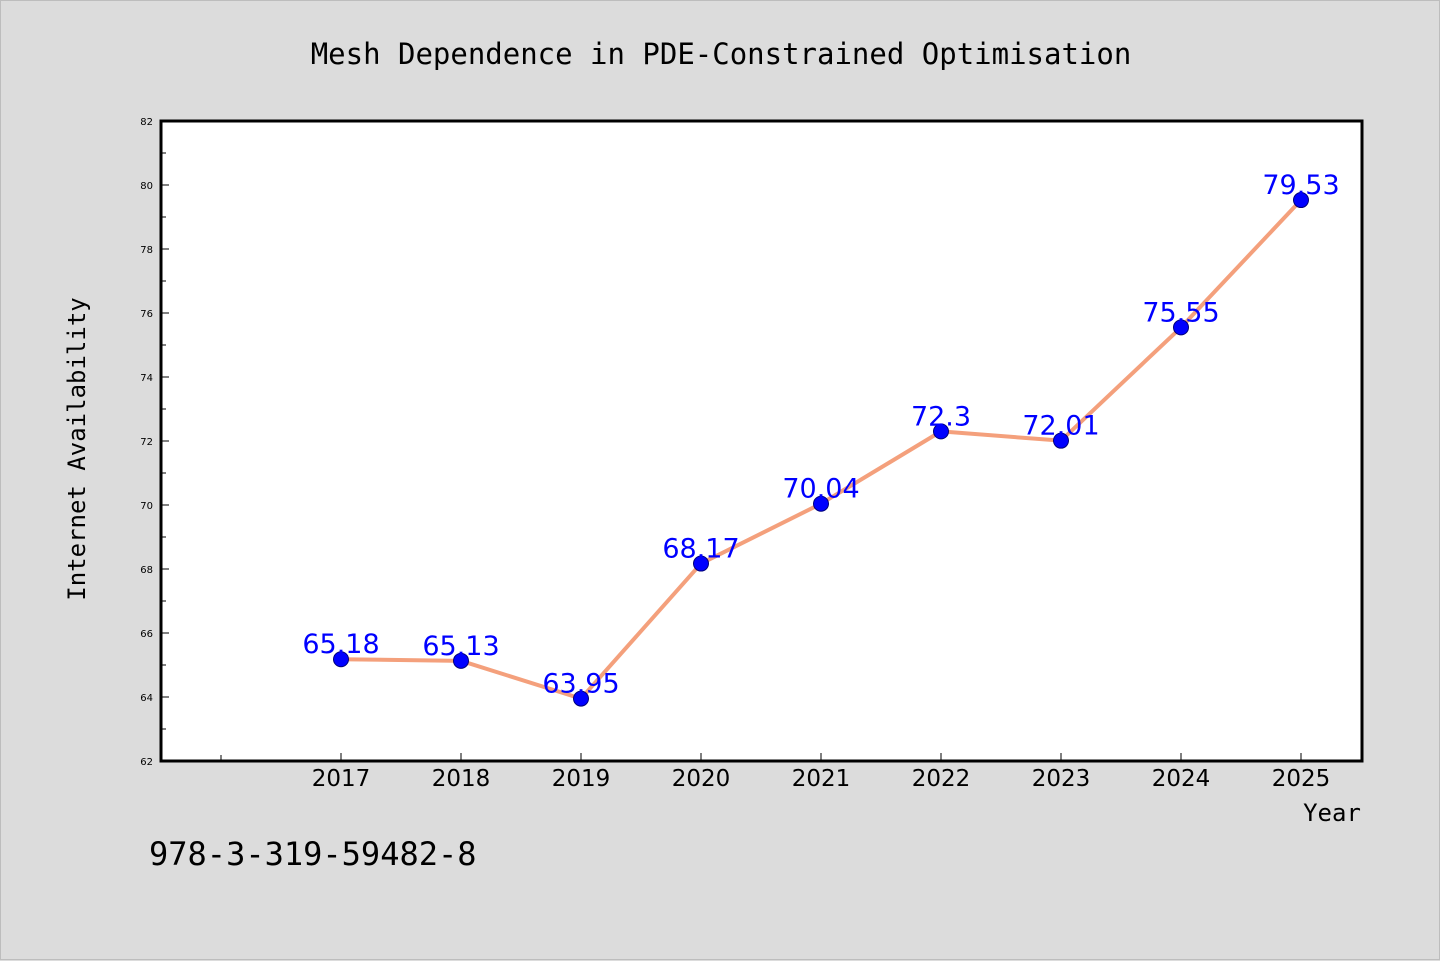 This screenshot has width=1440, height=961. I want to click on y-axis: 62 64 66 68 70 72 74 76 78 80 82, so click(154, 442).